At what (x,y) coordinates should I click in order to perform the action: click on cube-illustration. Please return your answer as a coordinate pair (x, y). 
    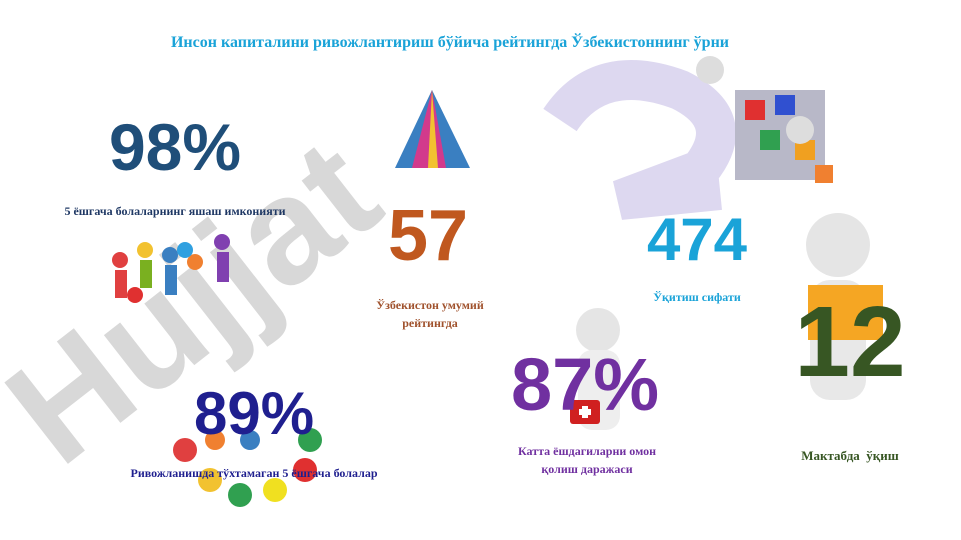
    Looking at the image, I should click on (764, 119).